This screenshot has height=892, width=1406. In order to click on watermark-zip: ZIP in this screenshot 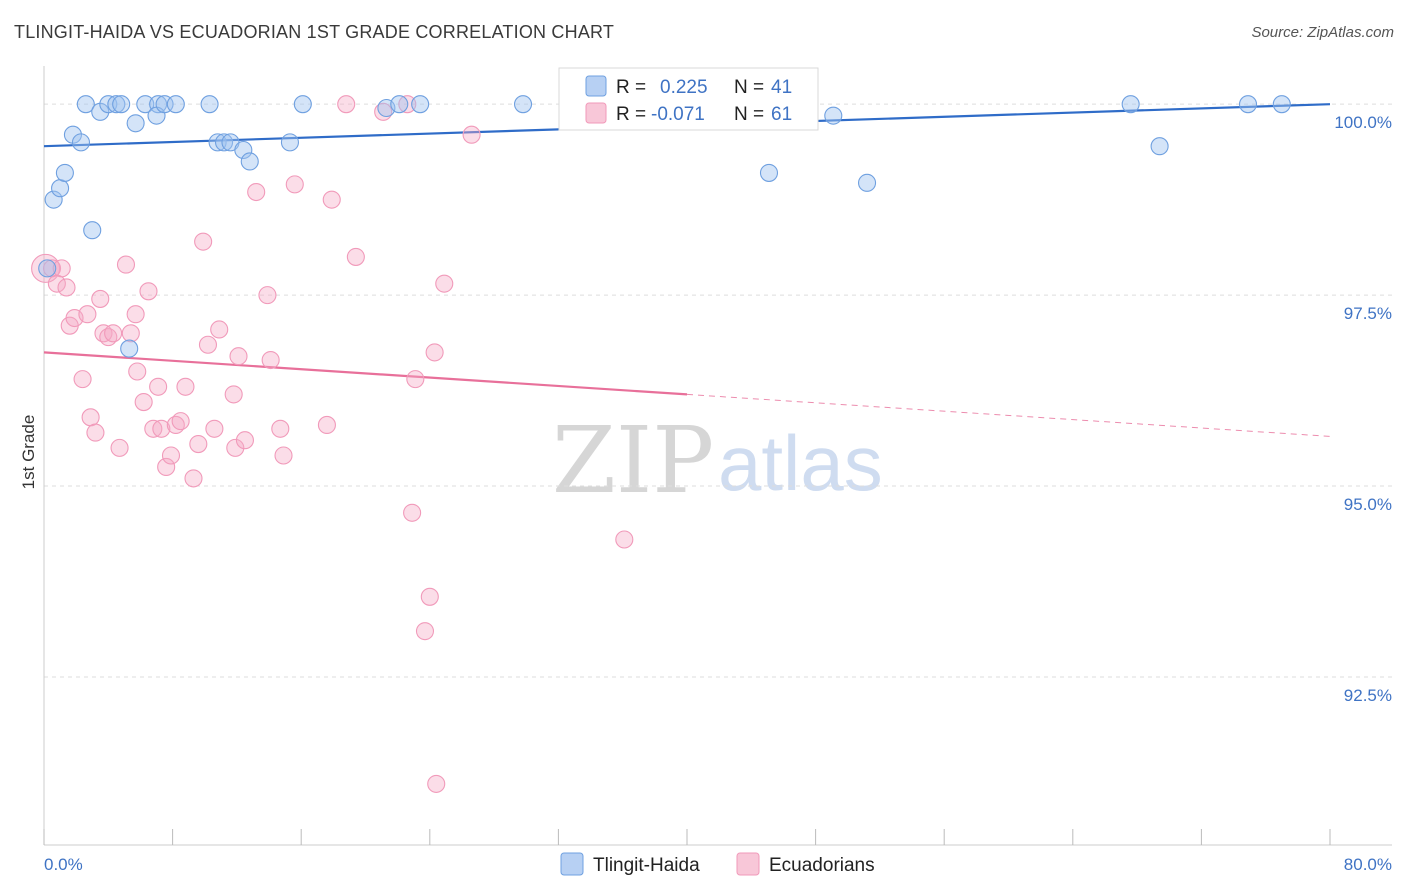, I will do `click(633, 460)`.